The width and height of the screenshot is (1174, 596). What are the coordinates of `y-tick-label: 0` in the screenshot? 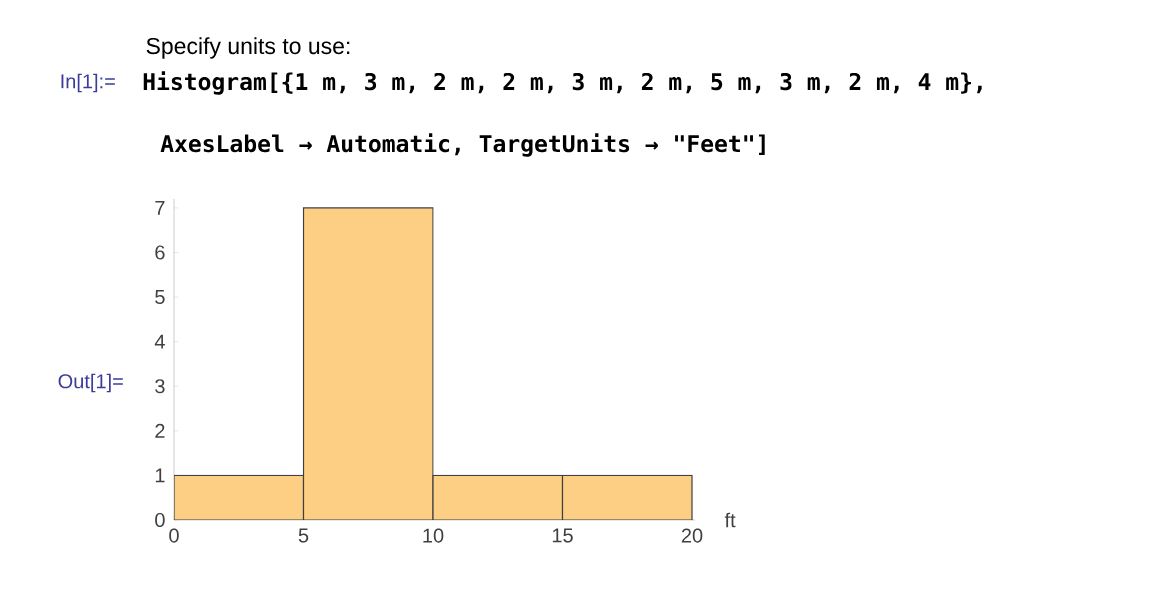 It's located at (160, 520).